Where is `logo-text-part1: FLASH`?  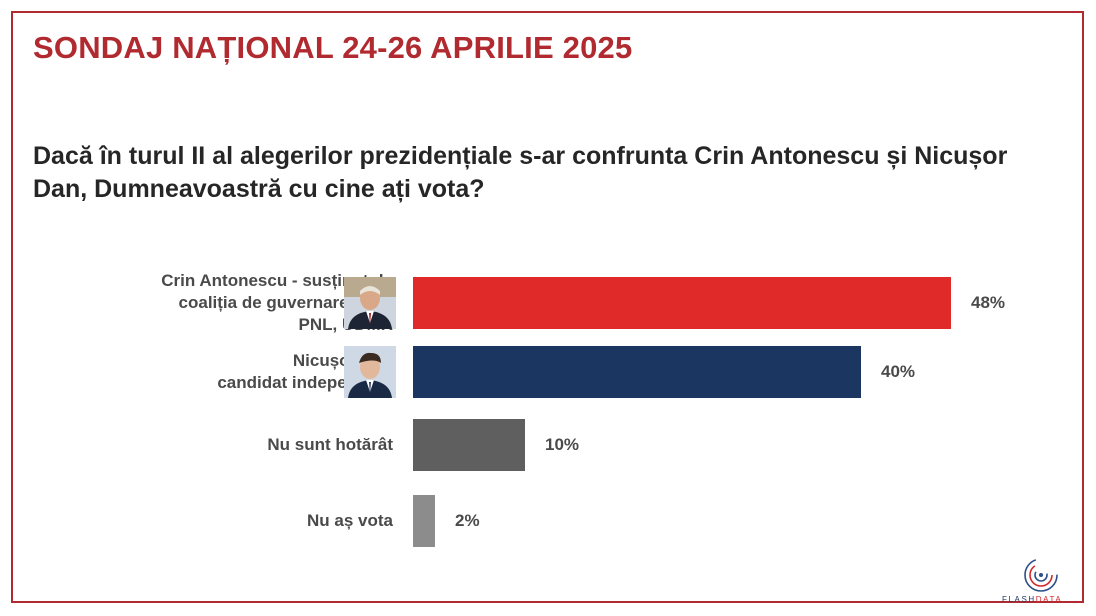
logo-text-part1: FLASH is located at coordinates (1019, 599).